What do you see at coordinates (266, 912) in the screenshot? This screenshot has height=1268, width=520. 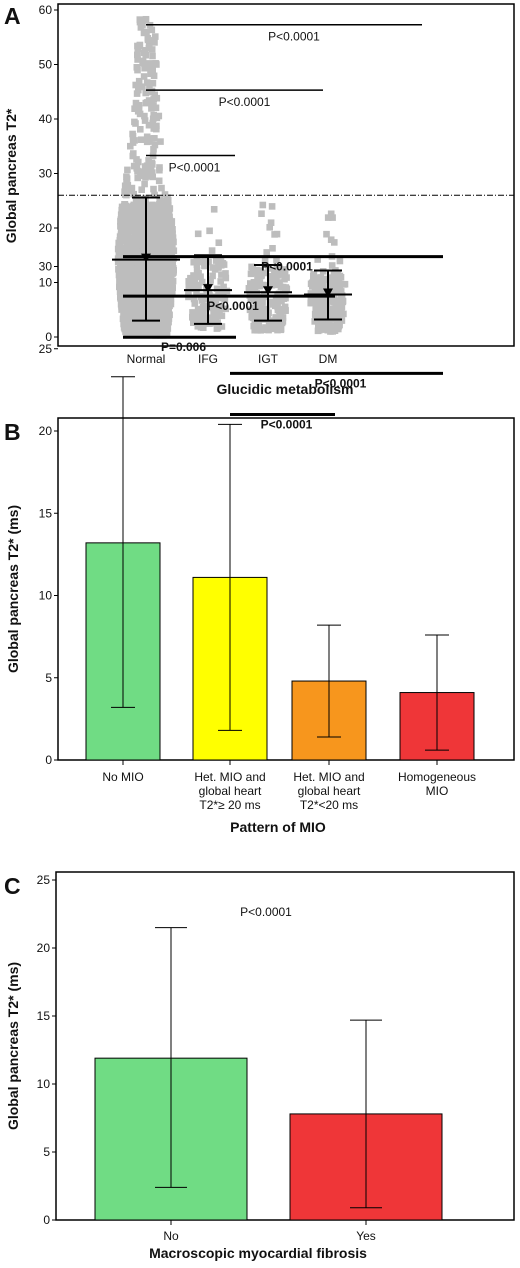 I see `p-value-annotation: P<0.0001` at bounding box center [266, 912].